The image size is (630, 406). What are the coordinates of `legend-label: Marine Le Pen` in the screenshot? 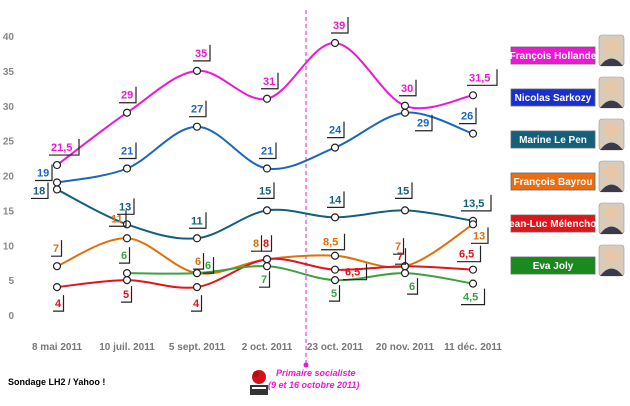 It's located at (553, 140).